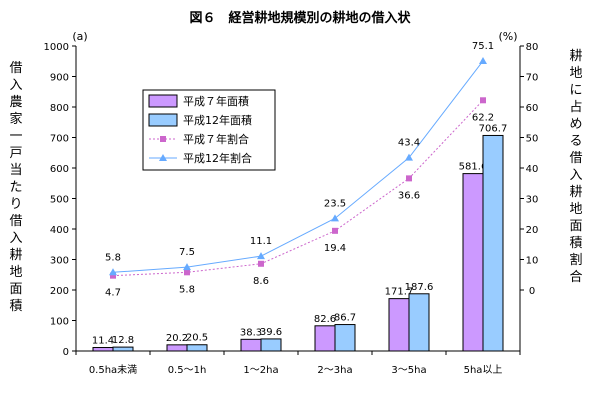 The width and height of the screenshot is (592, 401). What do you see at coordinates (409, 195) in the screenshot?
I see `line-data-label: 36.6` at bounding box center [409, 195].